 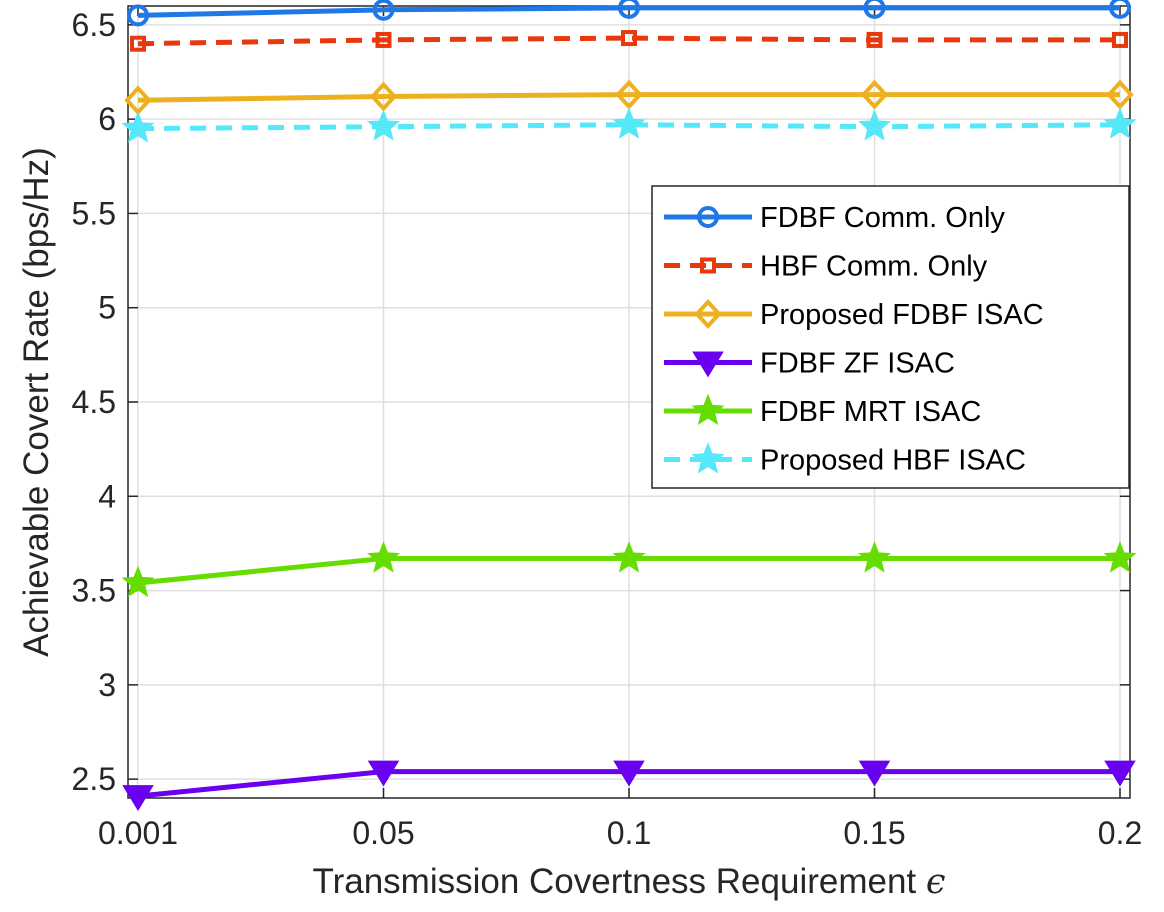 What do you see at coordinates (107, 685) in the screenshot?
I see `y-tick-label: 3` at bounding box center [107, 685].